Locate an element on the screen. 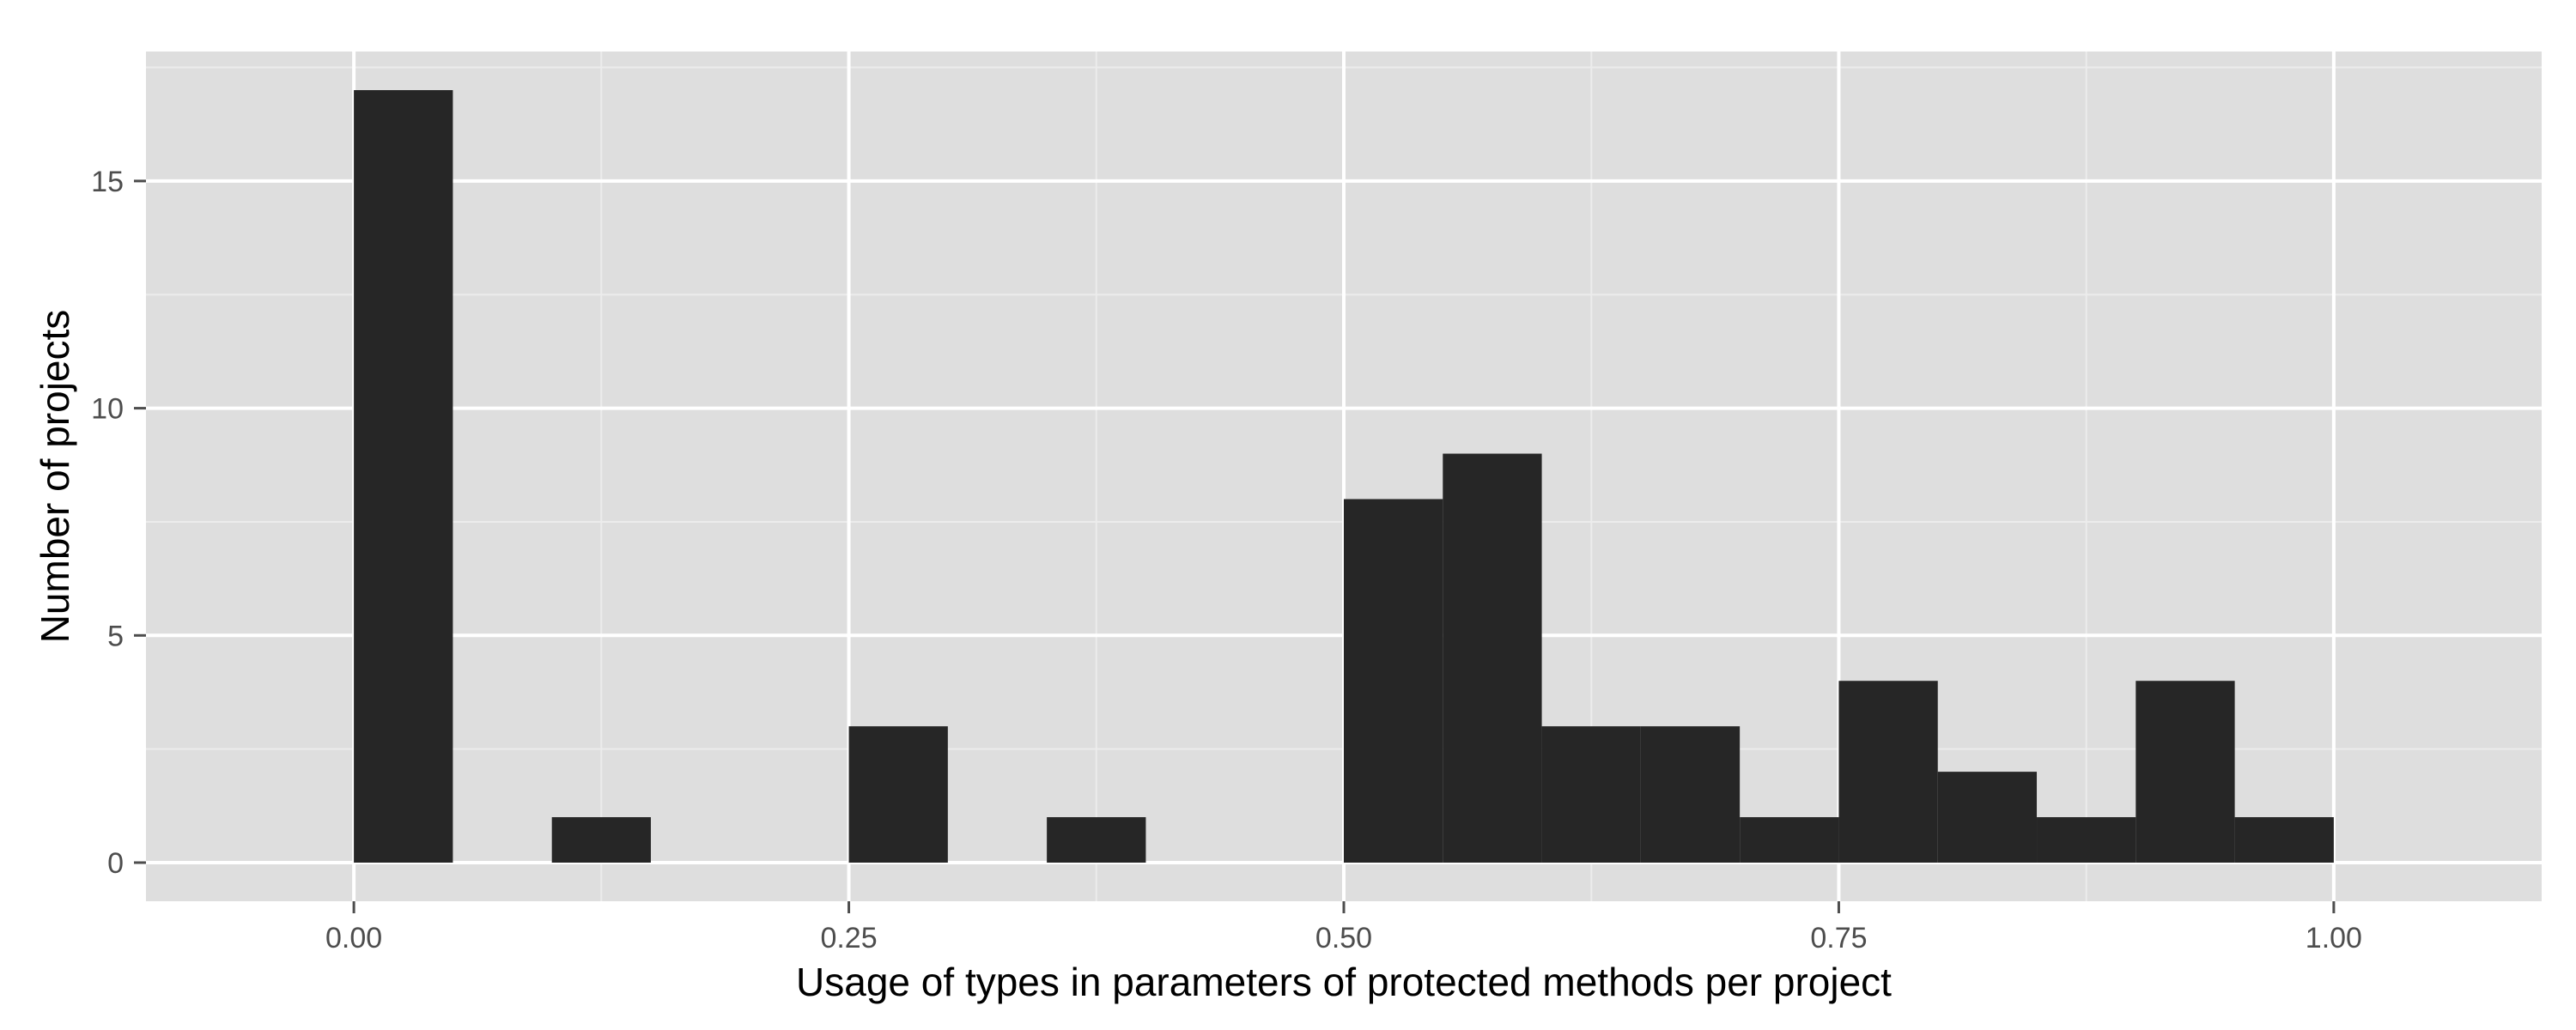 The height and width of the screenshot is (1030, 2576). x-axis-ticks: 0.00 0.25 0.50 0.75 1.00 is located at coordinates (1343, 927).